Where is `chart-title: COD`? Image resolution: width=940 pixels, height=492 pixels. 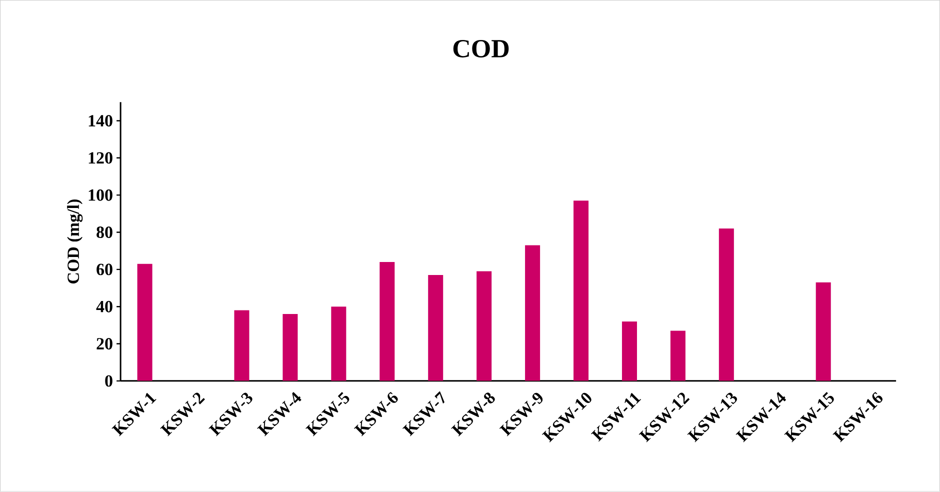 chart-title: COD is located at coordinates (481, 49).